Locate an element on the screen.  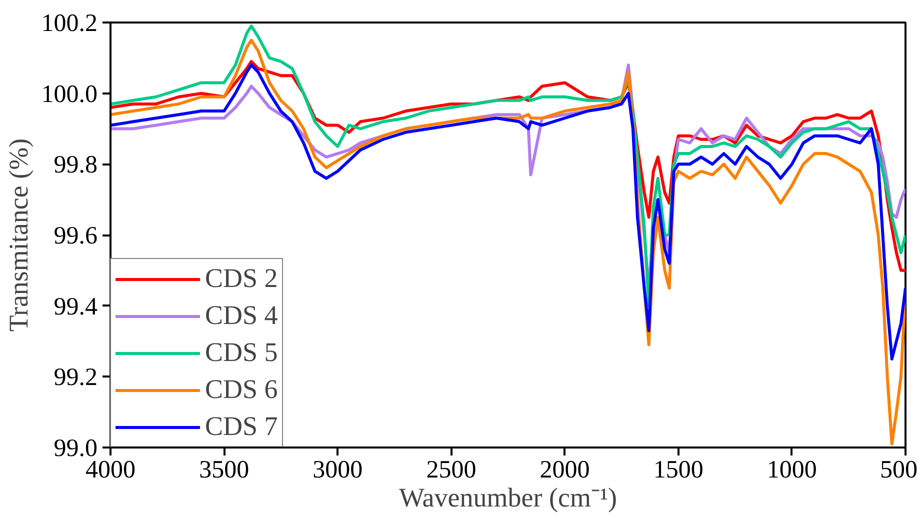
x-tick-label: 2000 is located at coordinates (565, 470).